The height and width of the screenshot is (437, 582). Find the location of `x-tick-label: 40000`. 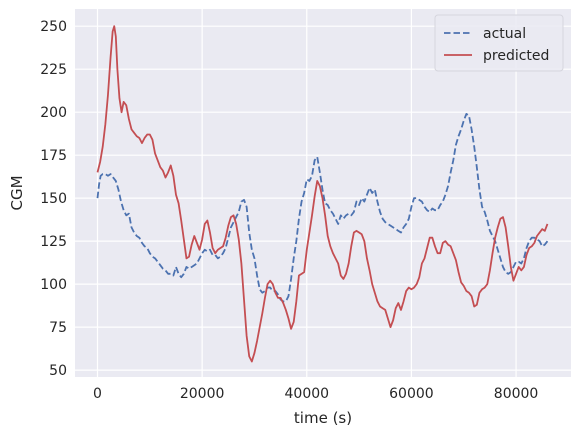

x-tick-label: 40000 is located at coordinates (307, 394).